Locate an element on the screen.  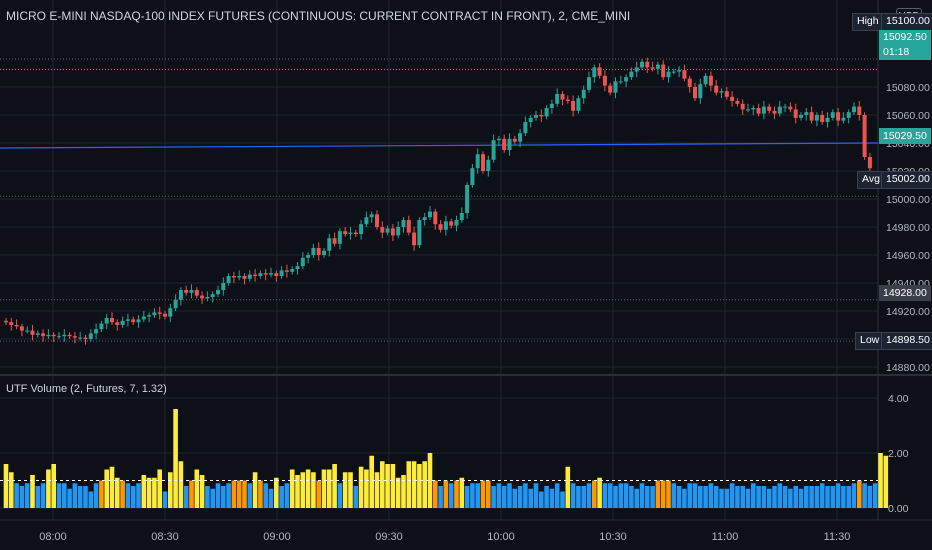
level-tag: 14928.00 is located at coordinates (905, 293).